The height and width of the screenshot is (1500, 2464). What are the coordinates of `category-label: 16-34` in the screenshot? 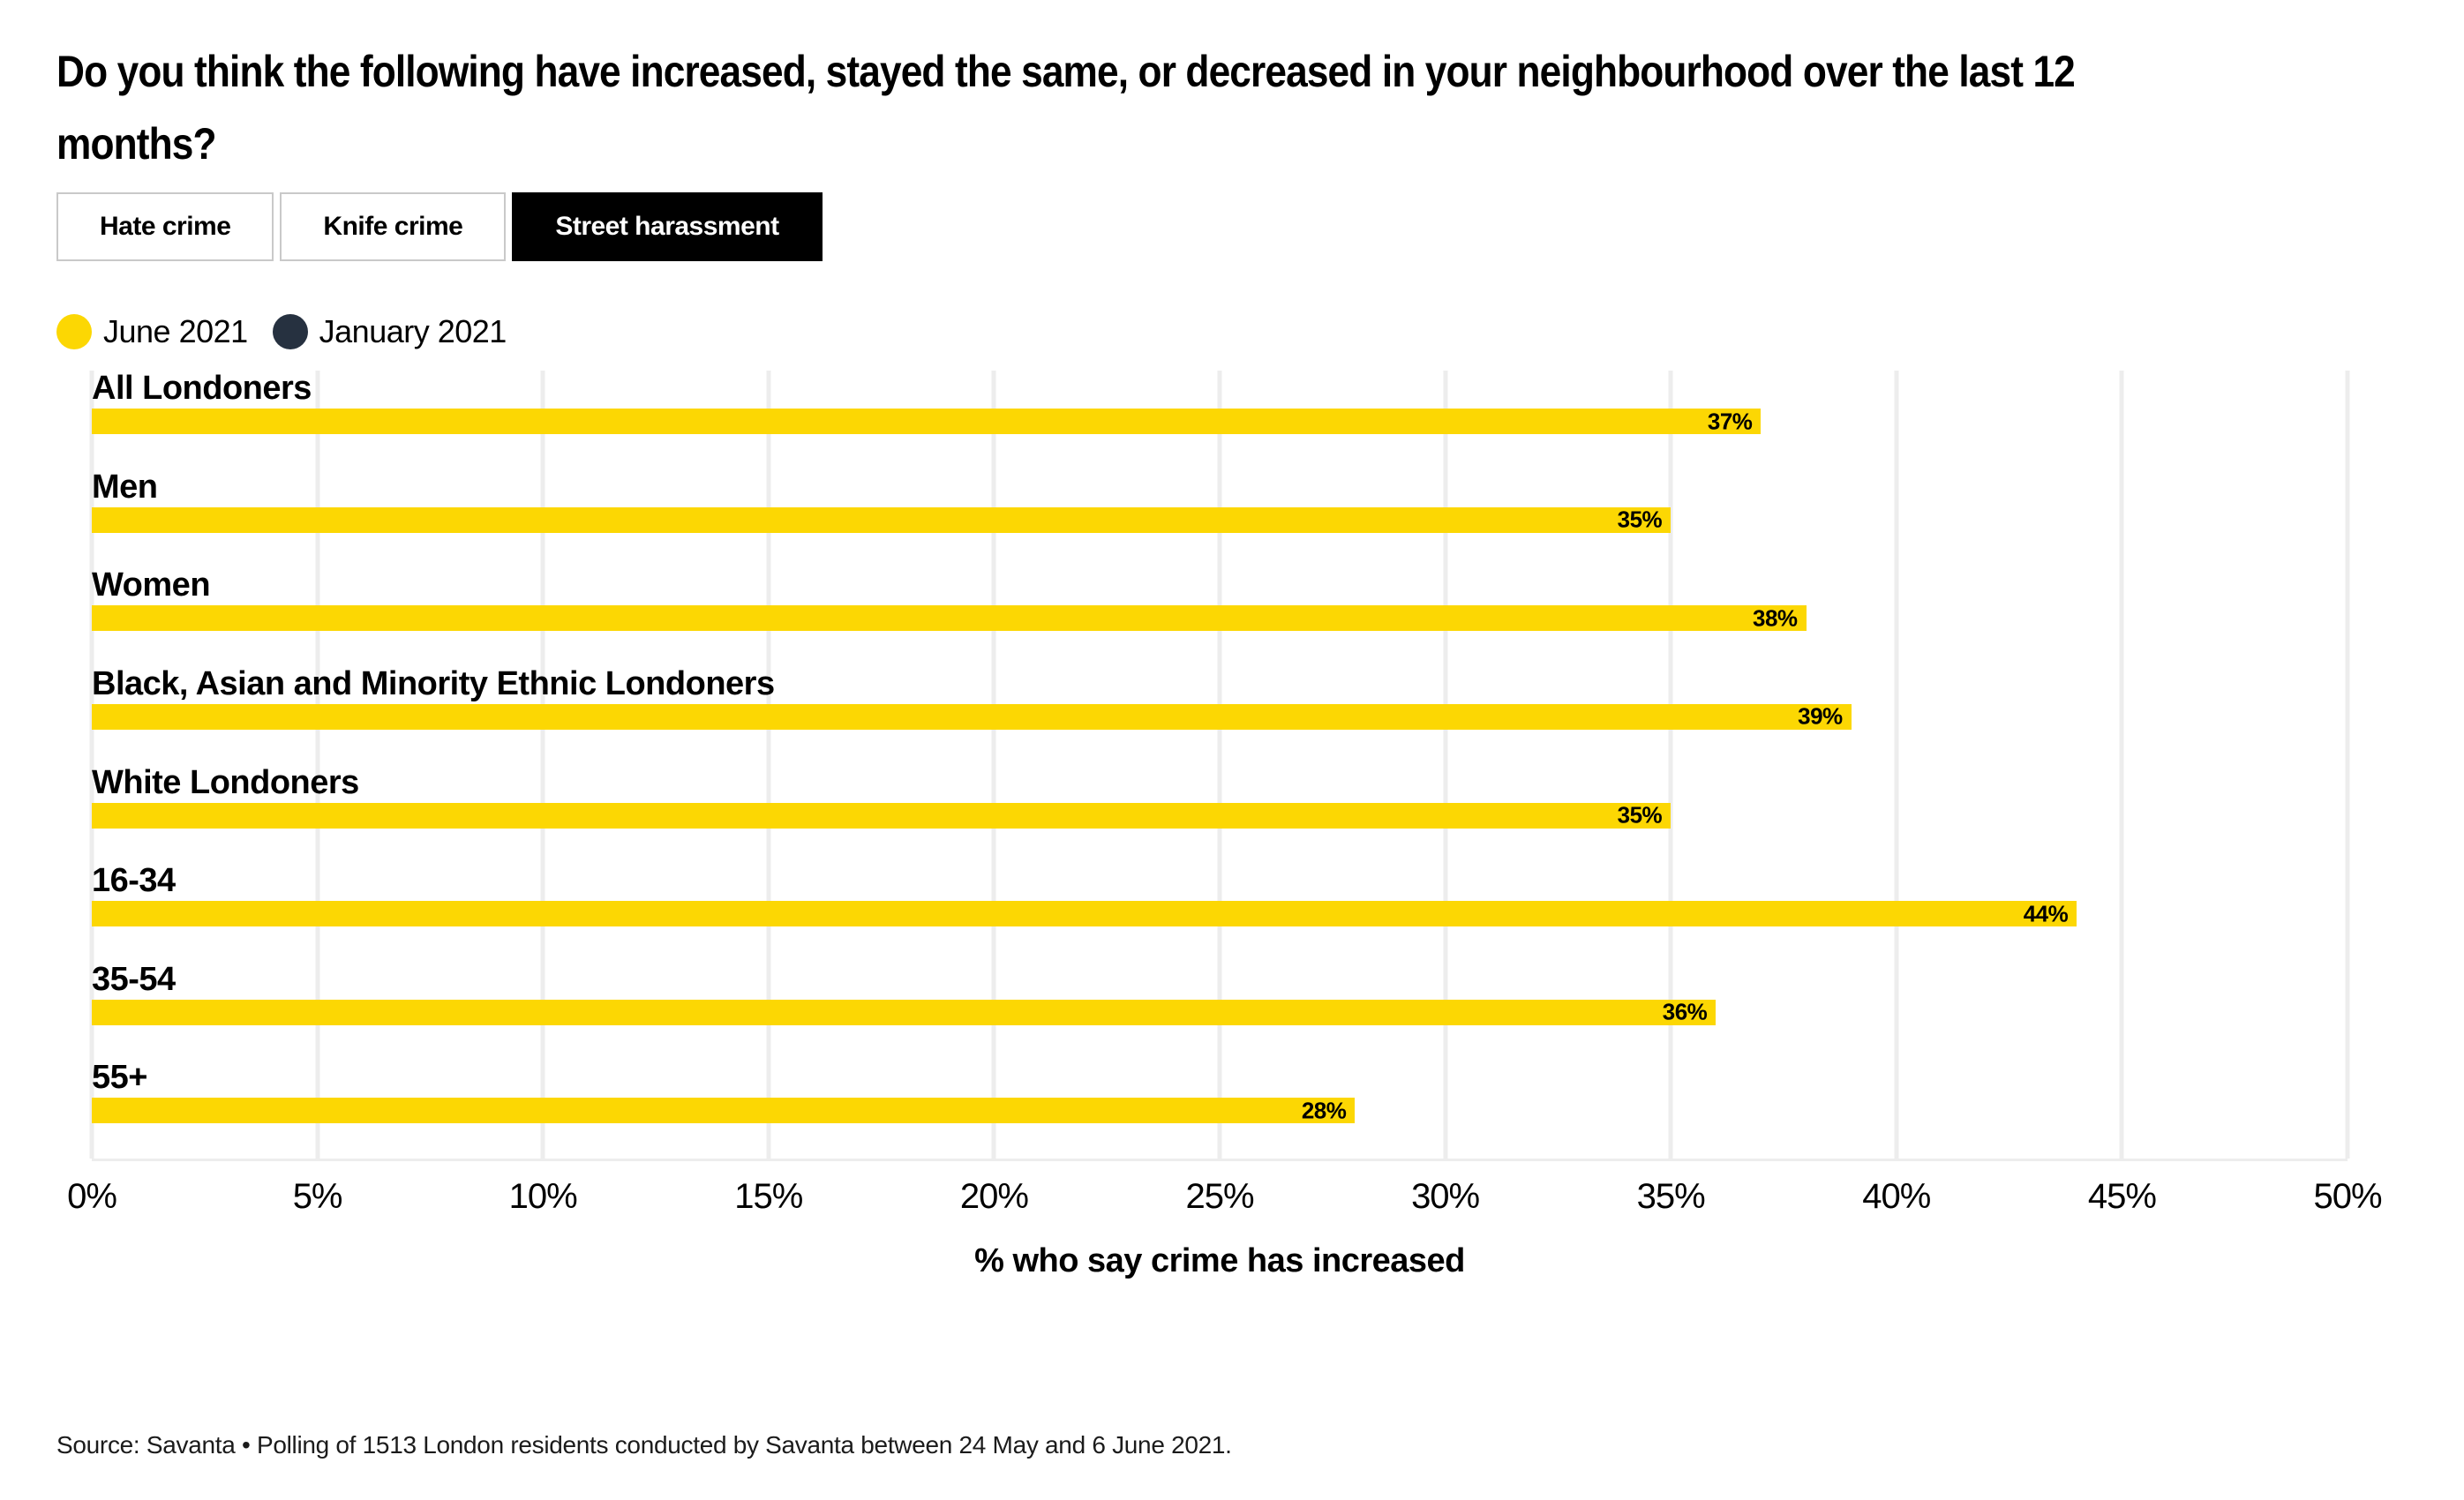 It's located at (134, 881).